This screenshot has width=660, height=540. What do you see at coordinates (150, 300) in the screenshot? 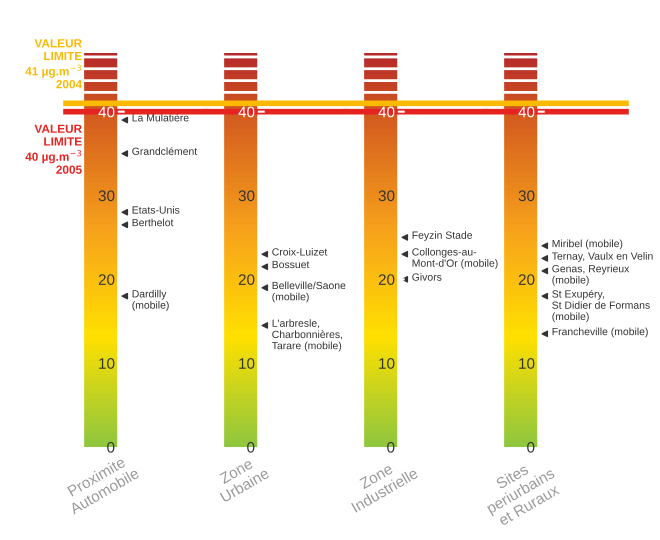
I see `data-label: Dardilly (mobile)` at bounding box center [150, 300].